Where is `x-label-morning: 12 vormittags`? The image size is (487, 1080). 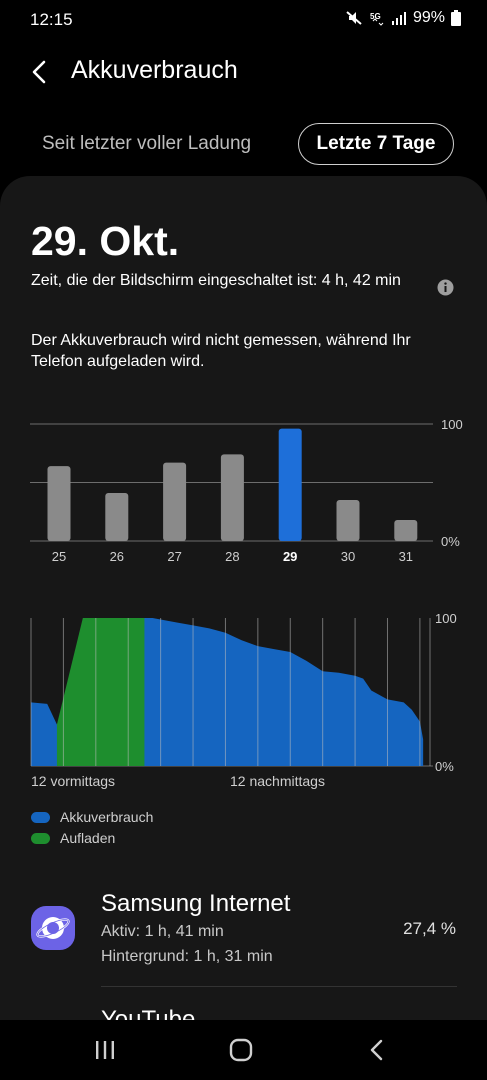
x-label-morning: 12 vormittags is located at coordinates (73, 781).